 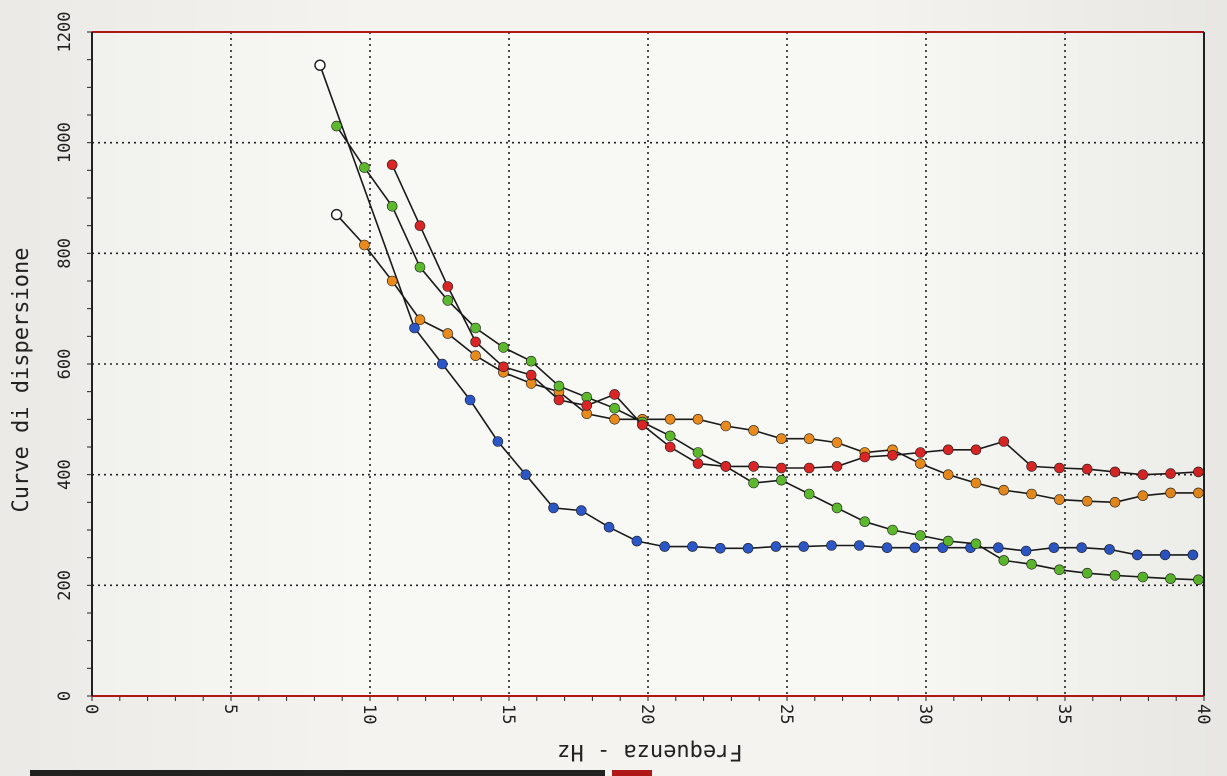 I want to click on y-tick-label: 800, so click(x=65, y=253).